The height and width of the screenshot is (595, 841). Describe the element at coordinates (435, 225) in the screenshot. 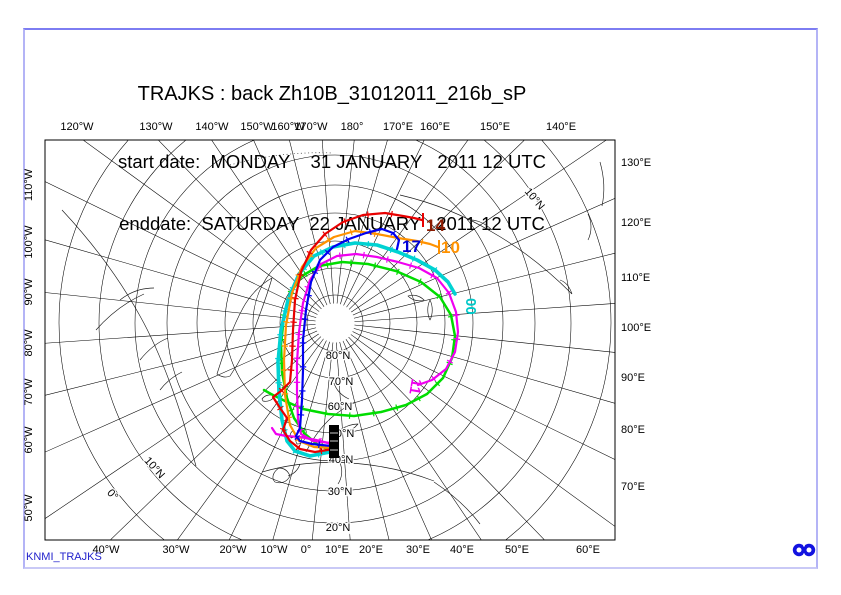

I see `trajectory-red-label: 14` at that location.